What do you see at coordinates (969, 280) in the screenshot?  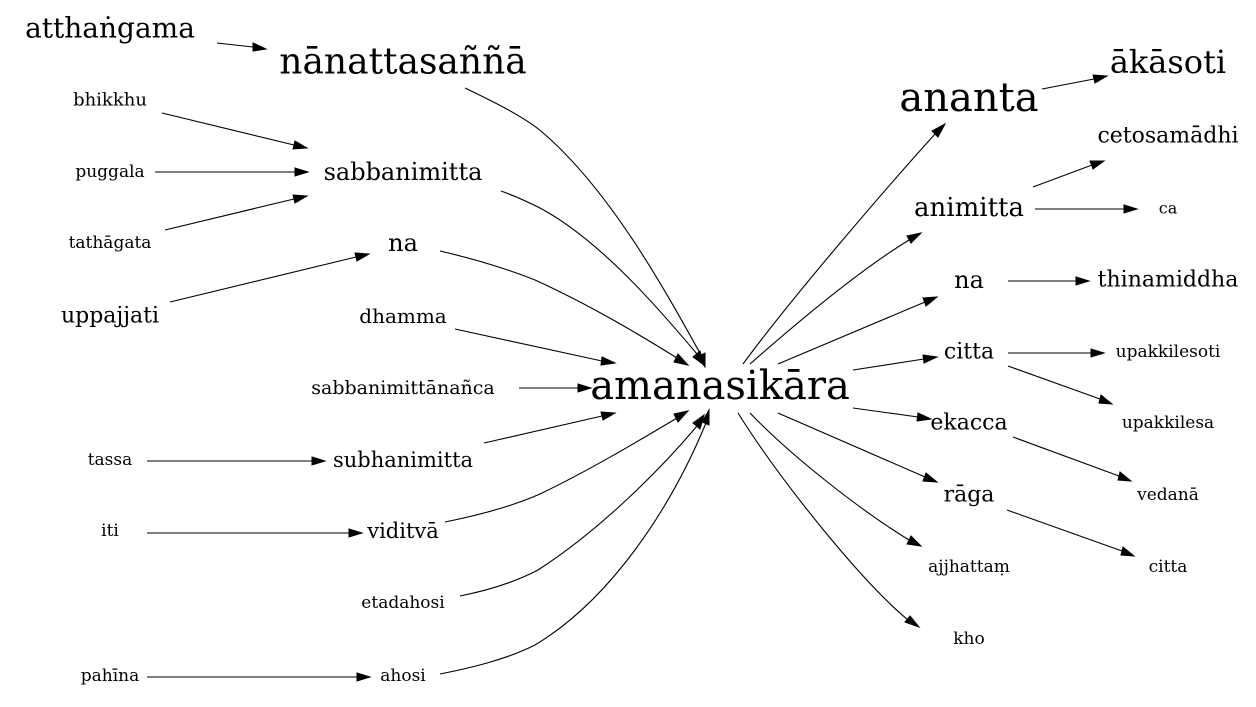 I see `node-na-right: na` at bounding box center [969, 280].